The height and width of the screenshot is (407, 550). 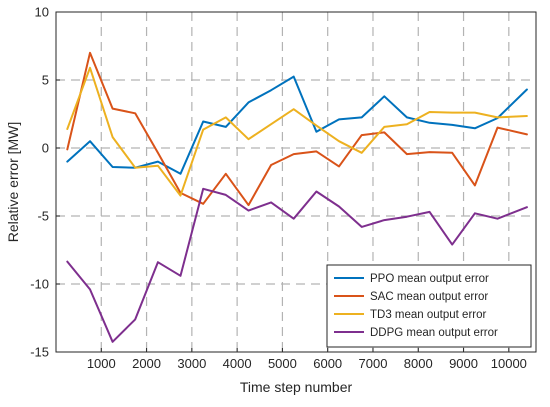 I want to click on x-tick-label: 8000, so click(x=418, y=363).